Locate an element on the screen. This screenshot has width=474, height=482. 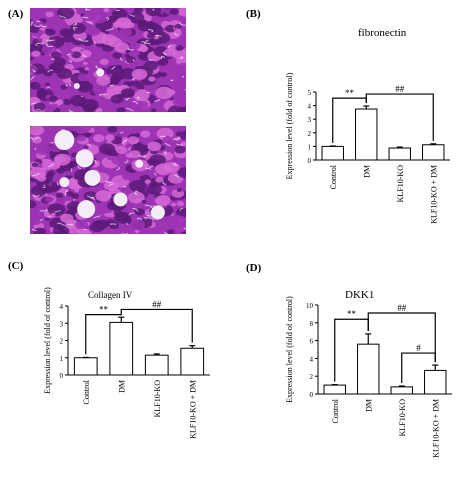
y-tick-label: 6 is located at coordinates (312, 342).